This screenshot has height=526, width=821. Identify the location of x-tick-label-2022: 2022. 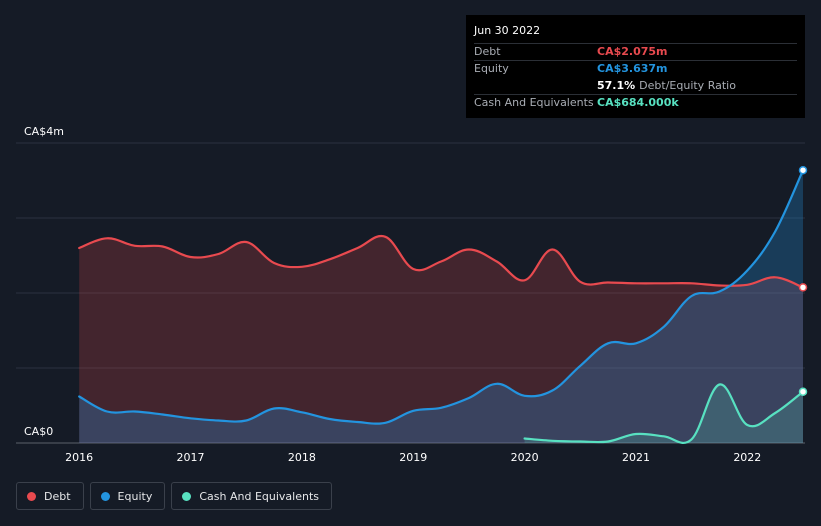
(747, 457).